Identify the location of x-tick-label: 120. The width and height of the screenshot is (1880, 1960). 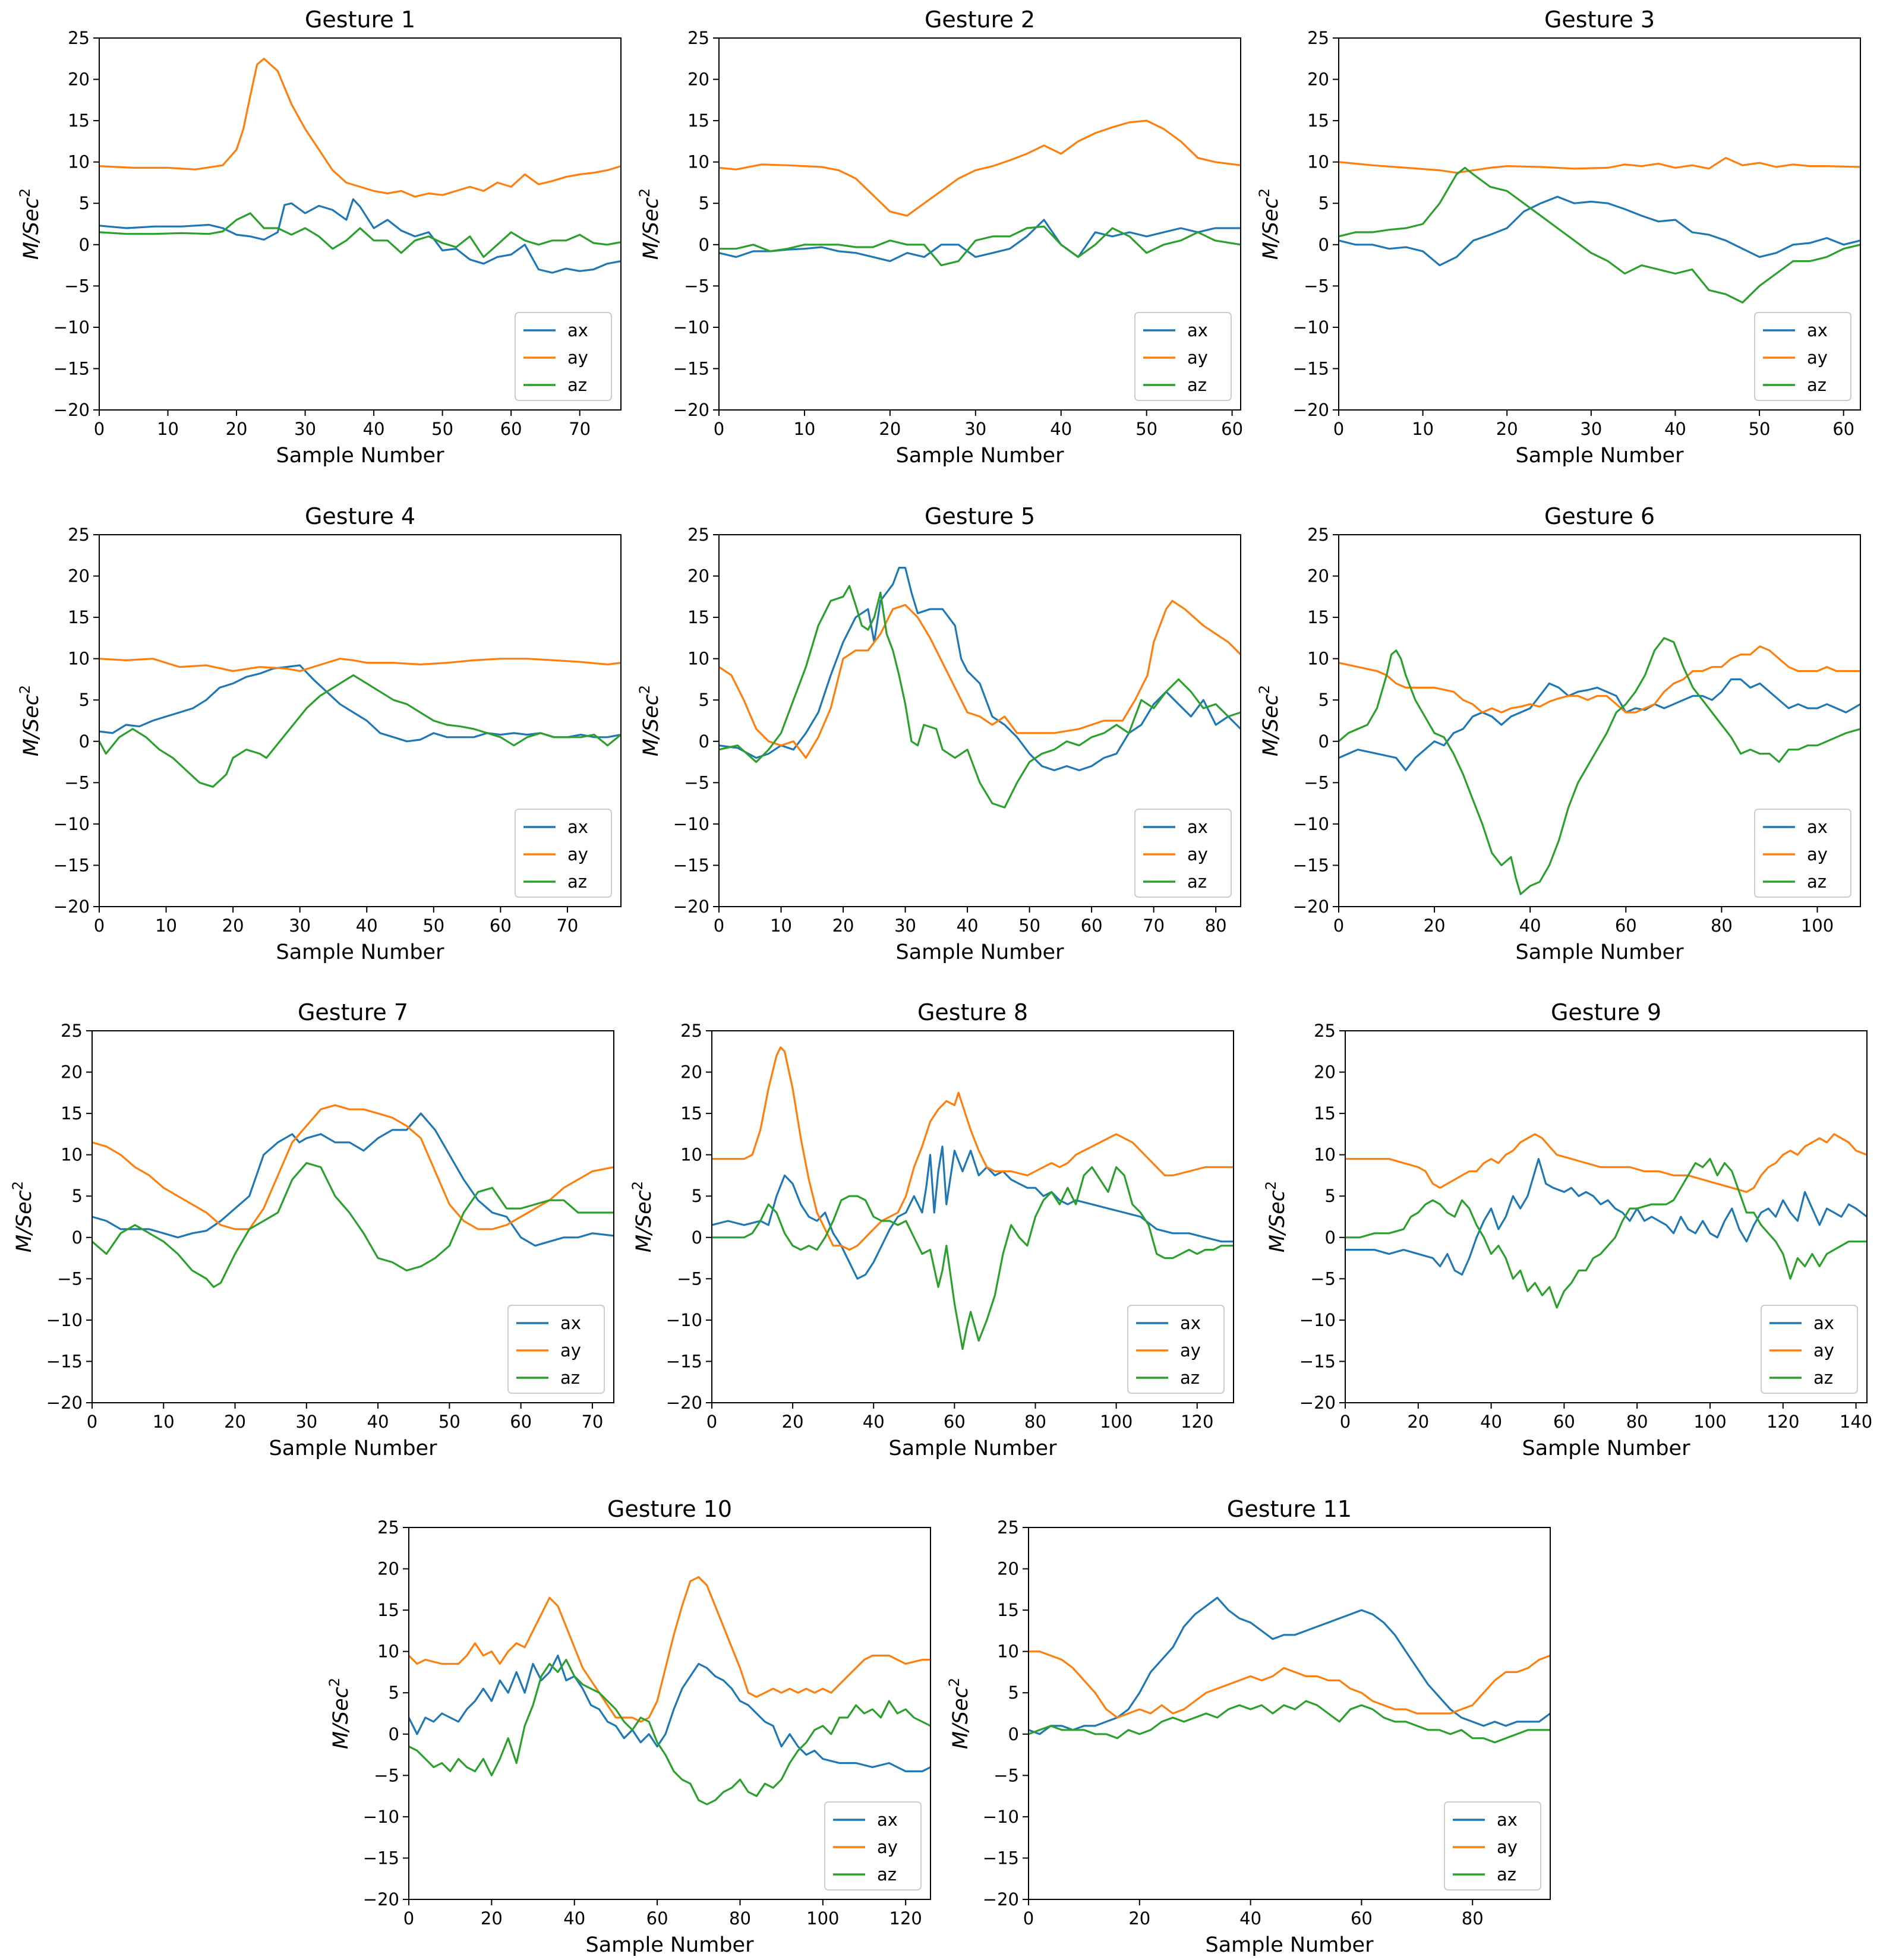
(1197, 1422).